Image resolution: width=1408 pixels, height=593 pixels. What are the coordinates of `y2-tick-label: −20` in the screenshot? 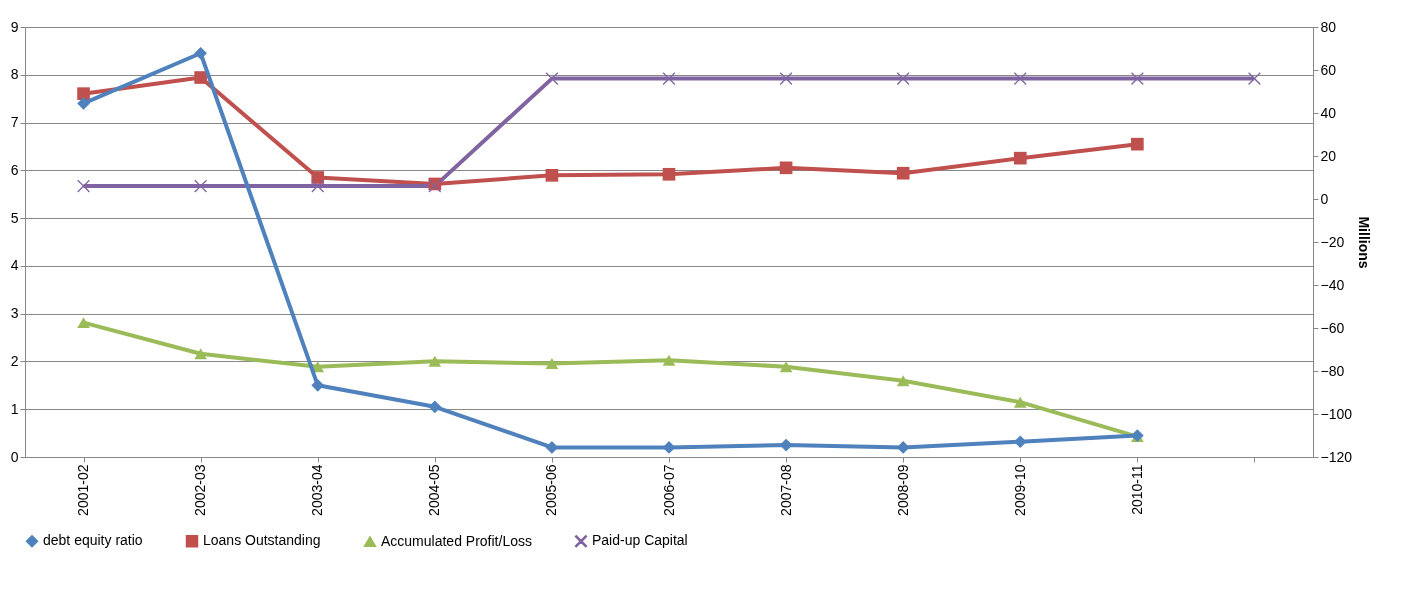 It's located at (1332, 241).